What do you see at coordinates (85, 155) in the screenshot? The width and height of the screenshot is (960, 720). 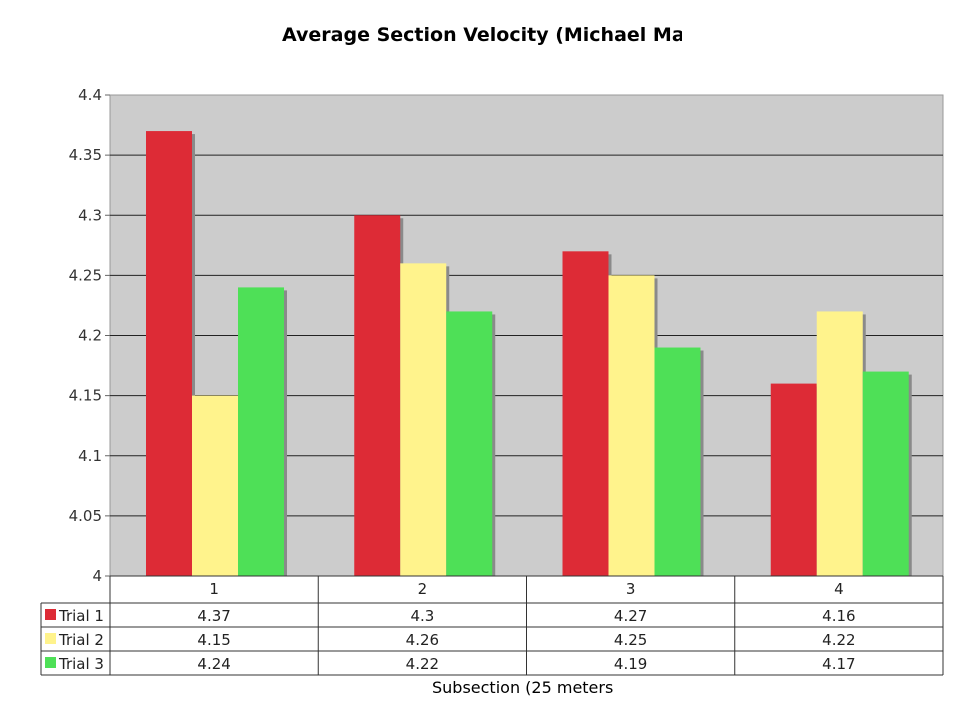 I see `y-tick-label: 4.35` at bounding box center [85, 155].